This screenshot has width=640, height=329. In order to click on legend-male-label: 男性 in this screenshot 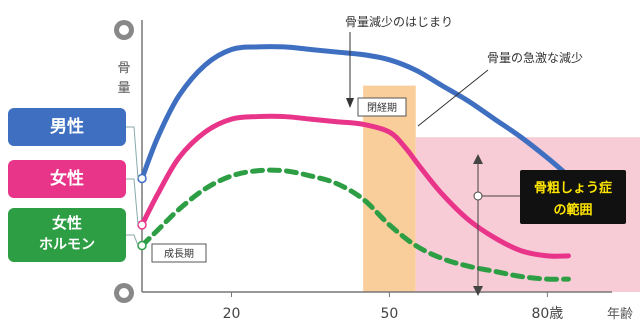, I will do `click(67, 127)`.